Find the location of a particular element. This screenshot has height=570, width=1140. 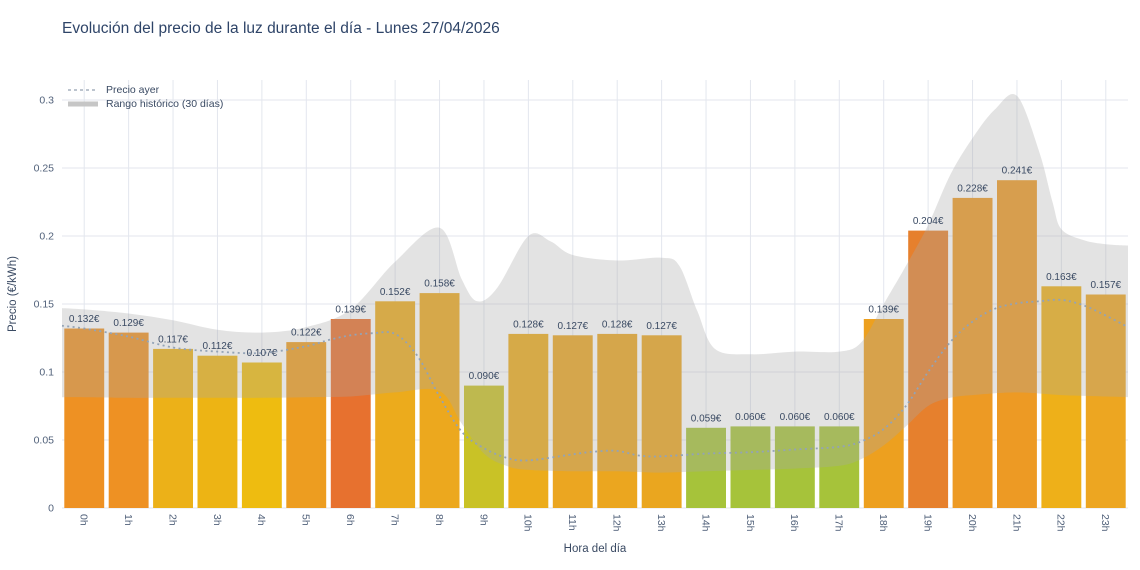

bar-value-label: 0.163€ is located at coordinates (1061, 277).